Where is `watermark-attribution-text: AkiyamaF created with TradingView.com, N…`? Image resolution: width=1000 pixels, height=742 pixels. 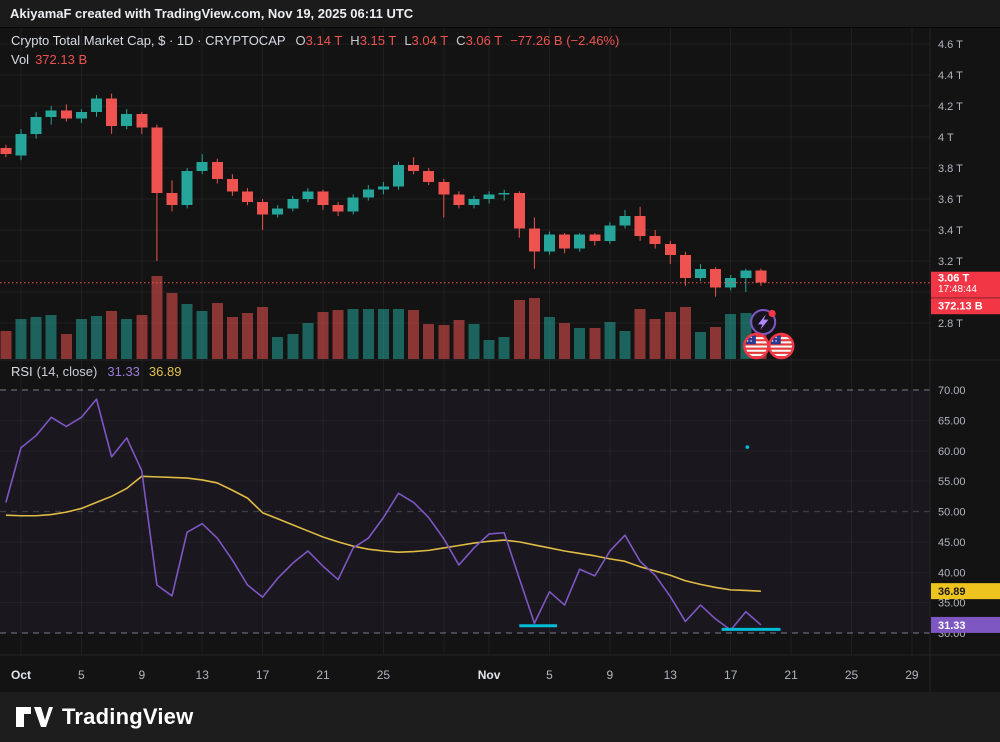 watermark-attribution-text: AkiyamaF created with TradingView.com, N… is located at coordinates (212, 13).